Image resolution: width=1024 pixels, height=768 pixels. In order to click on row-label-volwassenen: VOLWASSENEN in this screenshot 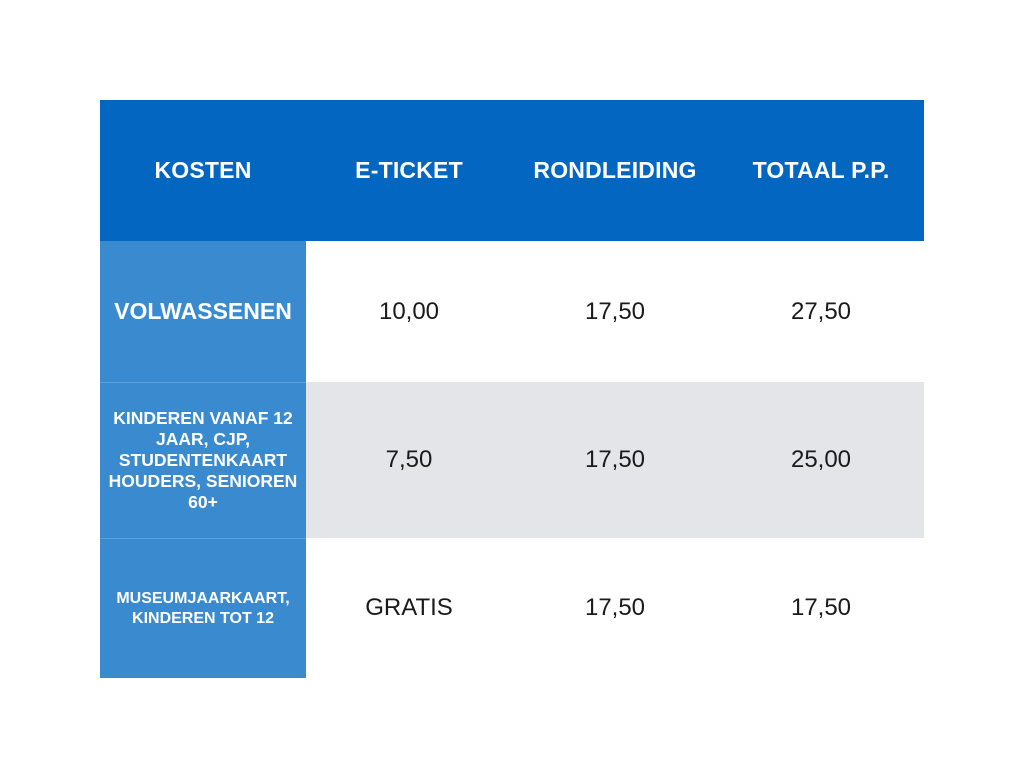, I will do `click(203, 311)`.